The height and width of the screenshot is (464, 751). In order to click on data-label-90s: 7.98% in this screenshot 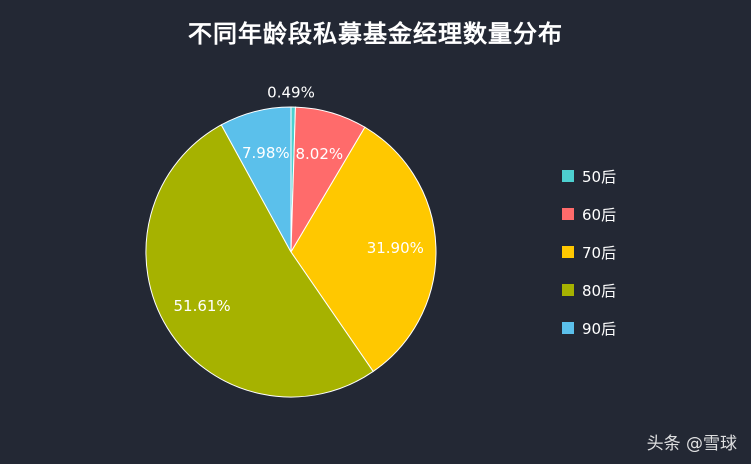, I will do `click(266, 153)`.